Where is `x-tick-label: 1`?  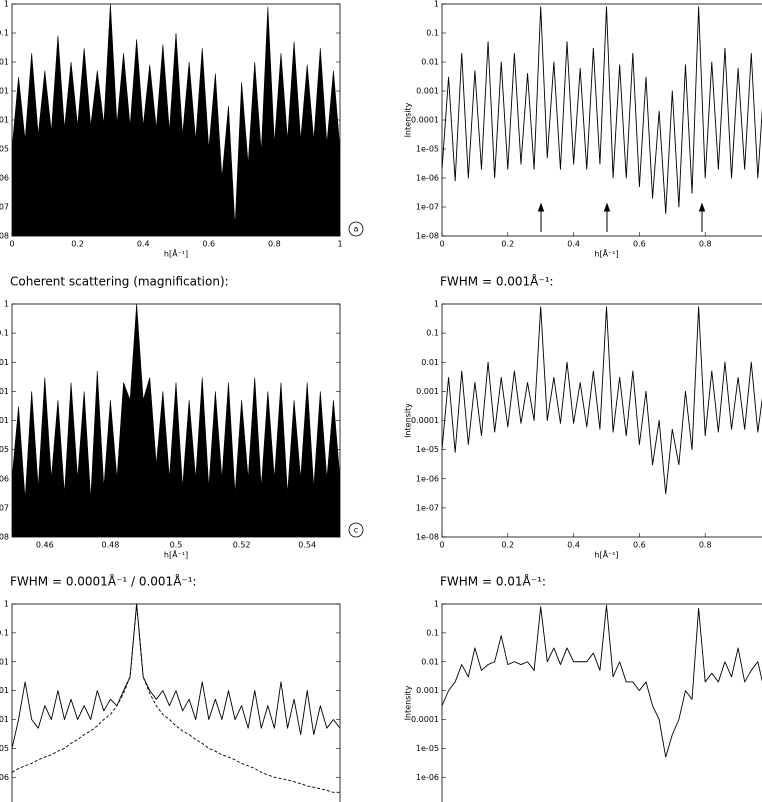 x-tick-label: 1 is located at coordinates (339, 244).